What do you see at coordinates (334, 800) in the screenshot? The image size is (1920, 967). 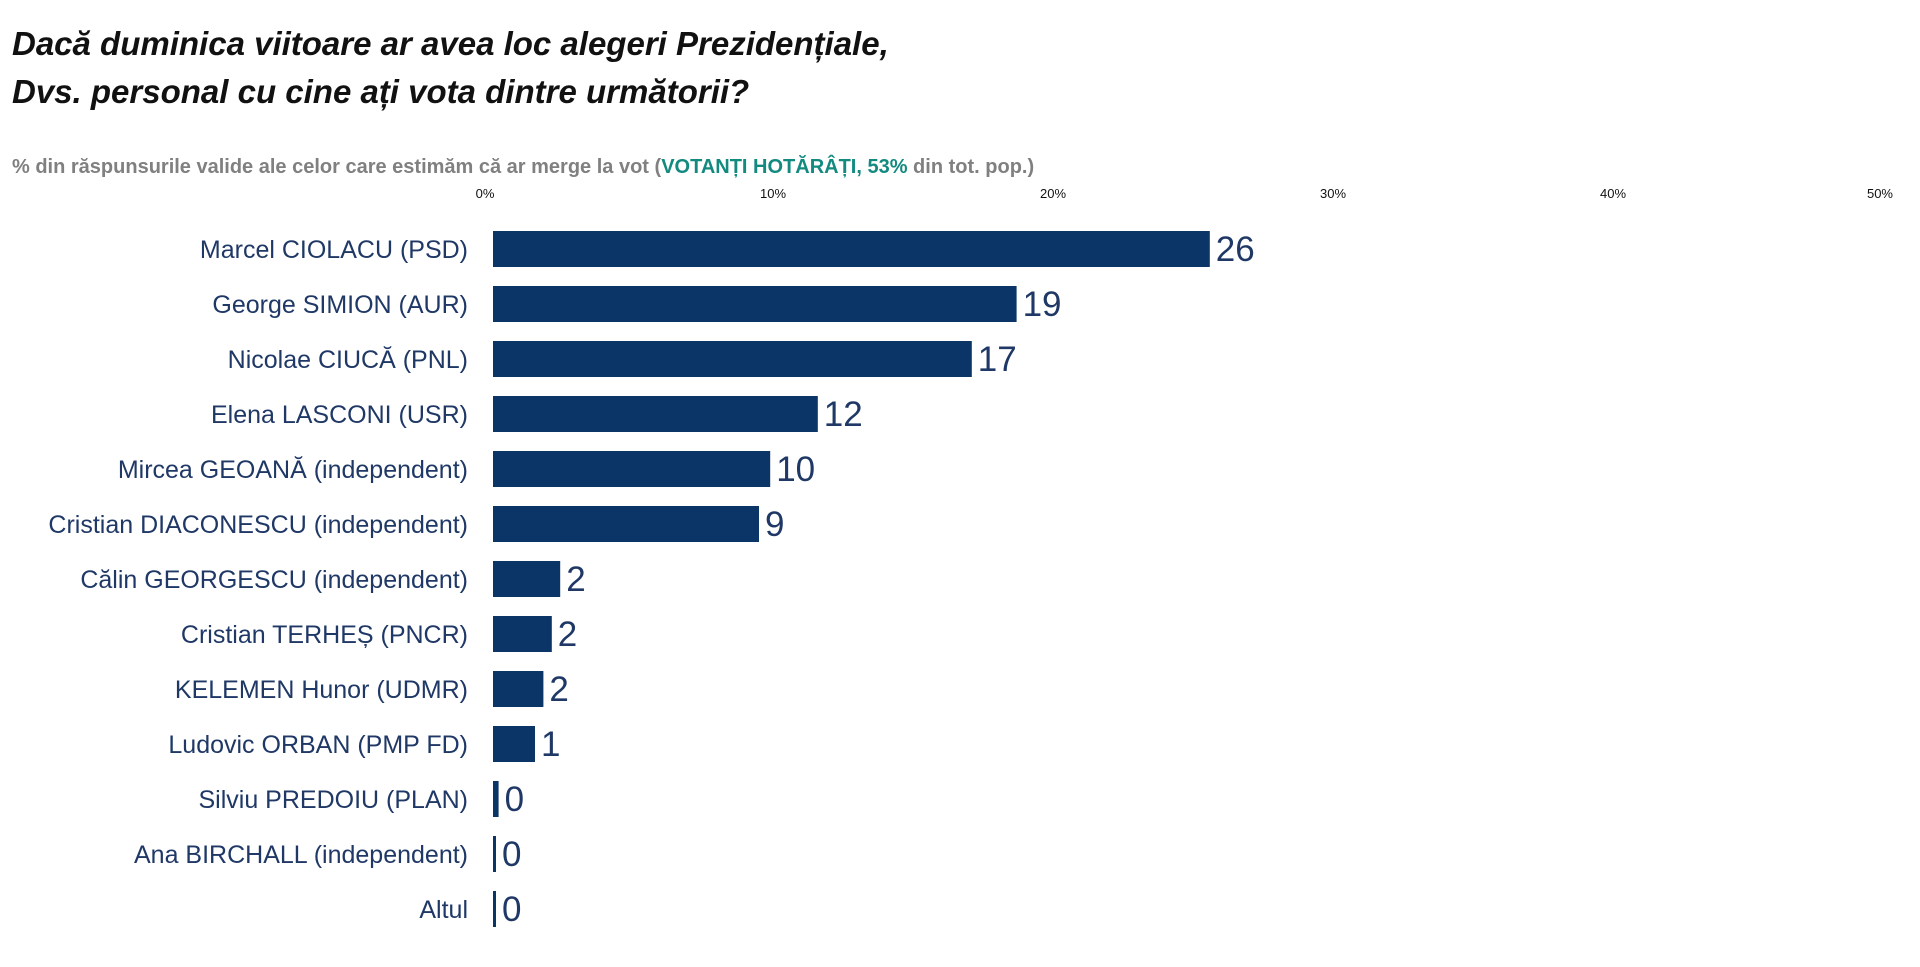 I see `category-label: Silviu PREDOIU (PLAN)` at bounding box center [334, 800].